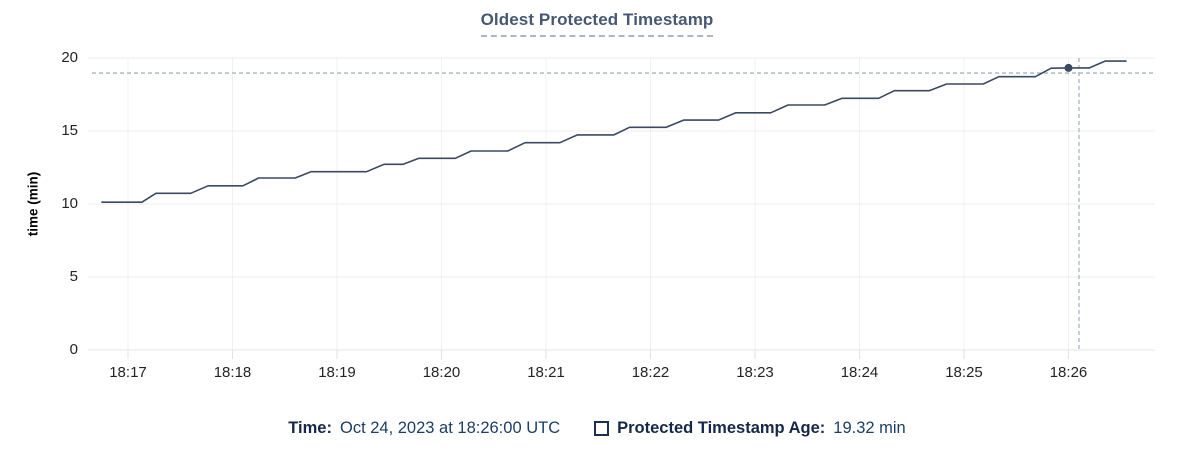 The image size is (1194, 466). I want to click on chart-title: Oldest Protected Timestamp, so click(597, 23).